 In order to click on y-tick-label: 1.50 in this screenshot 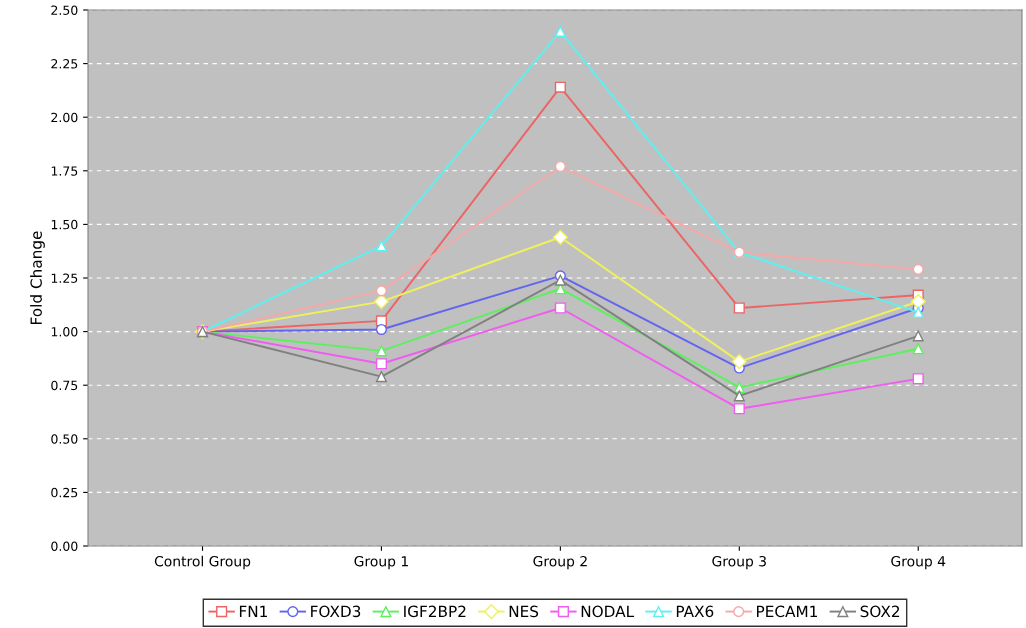, I will do `click(64, 224)`.